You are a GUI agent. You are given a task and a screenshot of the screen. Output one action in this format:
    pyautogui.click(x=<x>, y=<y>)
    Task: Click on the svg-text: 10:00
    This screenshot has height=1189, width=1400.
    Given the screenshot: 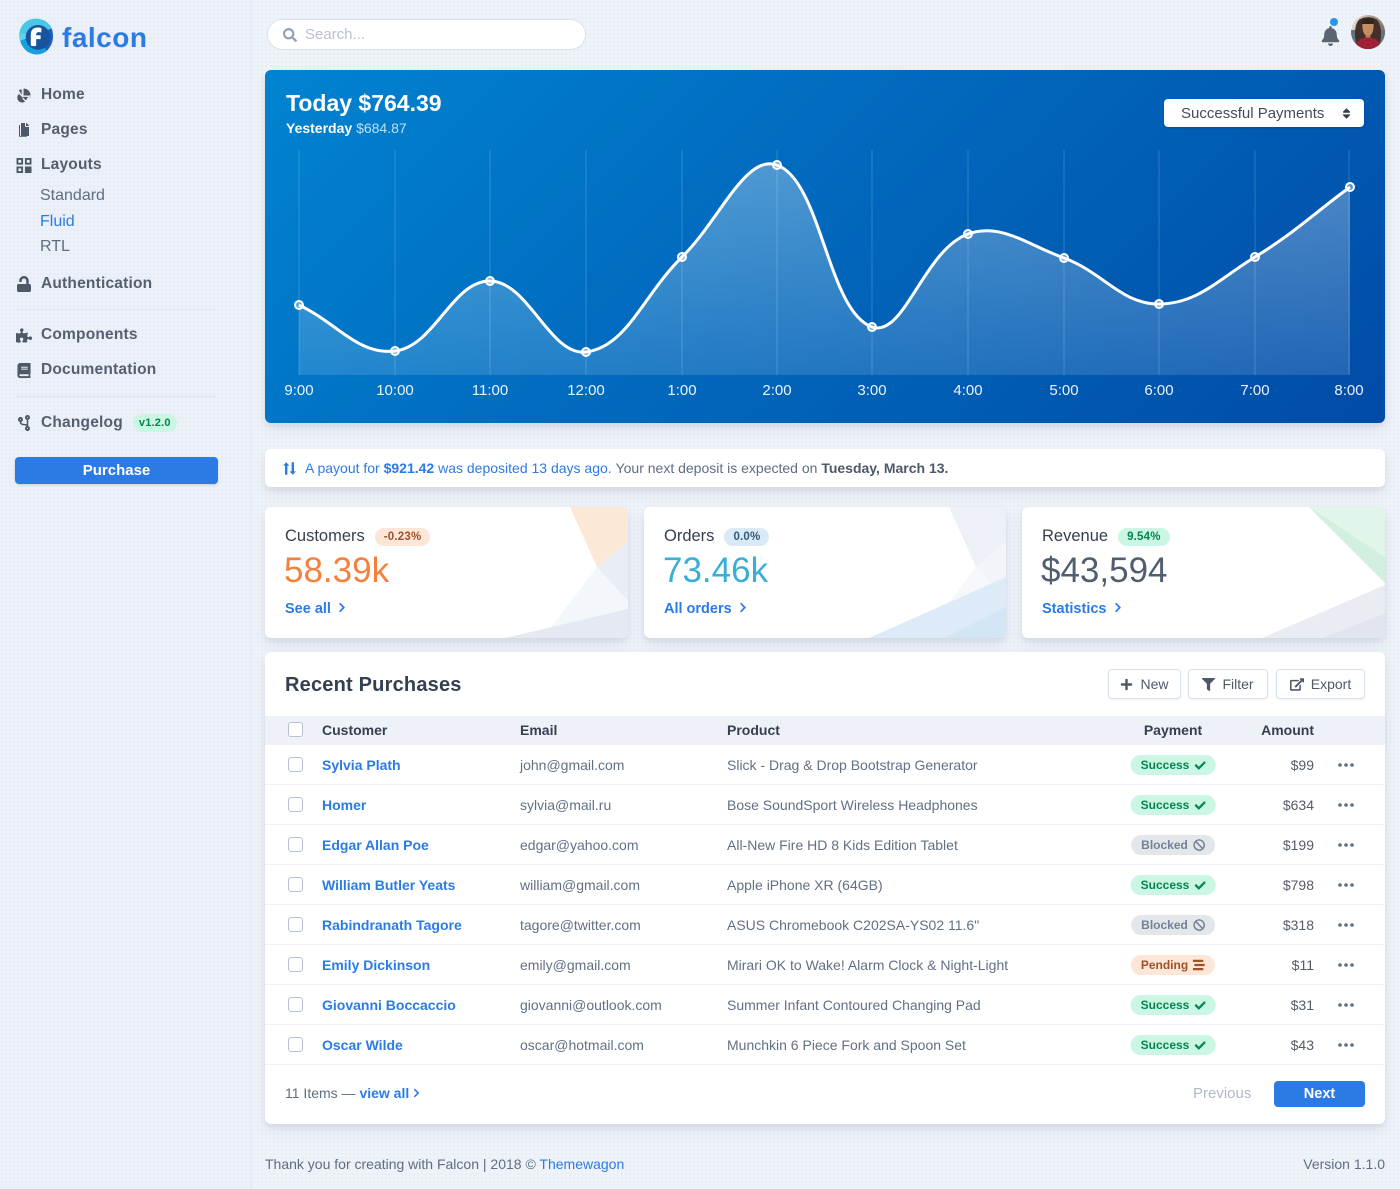 What is the action you would take?
    pyautogui.click(x=395, y=390)
    